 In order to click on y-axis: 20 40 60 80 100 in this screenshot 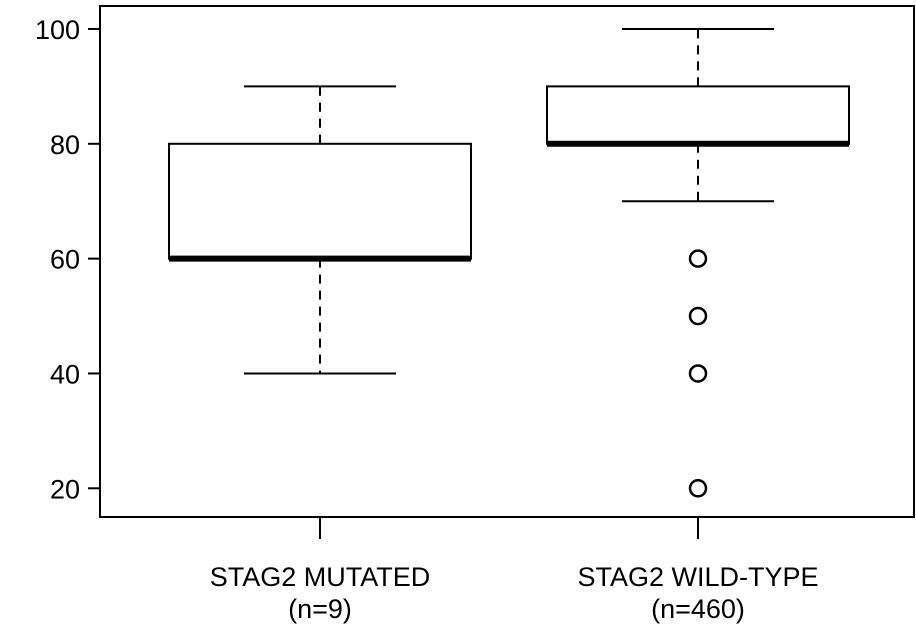, I will do `click(67, 259)`.